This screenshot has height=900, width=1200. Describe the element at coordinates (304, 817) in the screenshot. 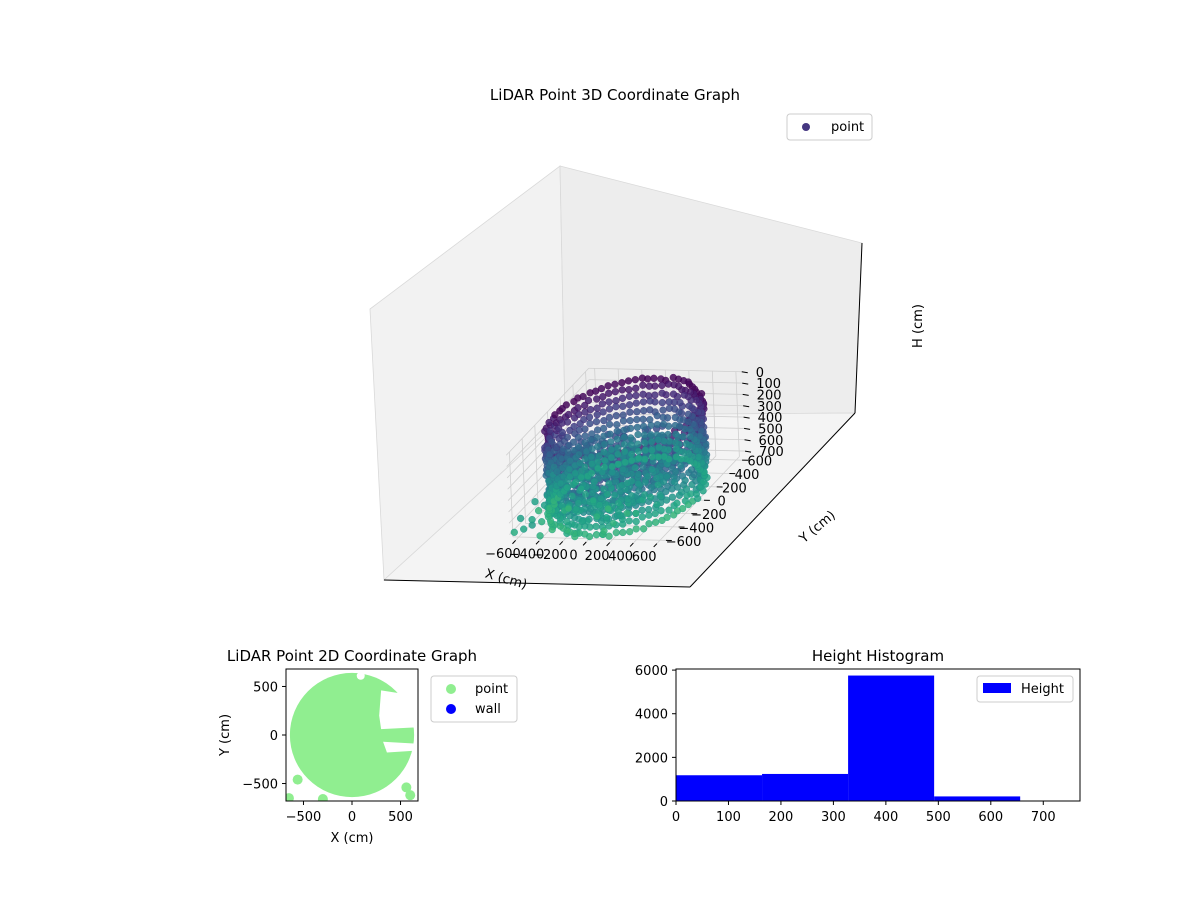

I see `x-tick-label-2d: −500` at that location.